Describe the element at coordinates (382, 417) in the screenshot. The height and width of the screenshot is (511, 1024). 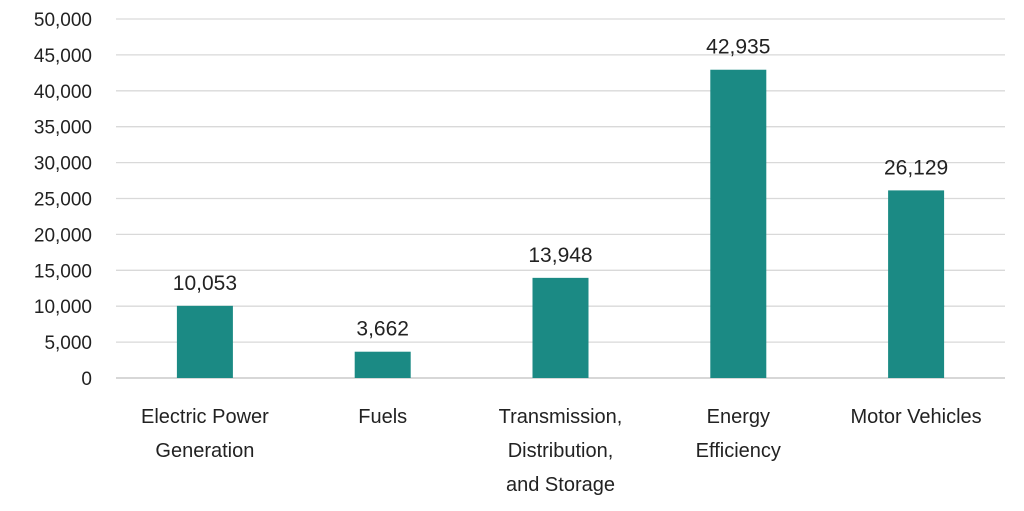
I see `x-tick-label: Fuels` at that location.